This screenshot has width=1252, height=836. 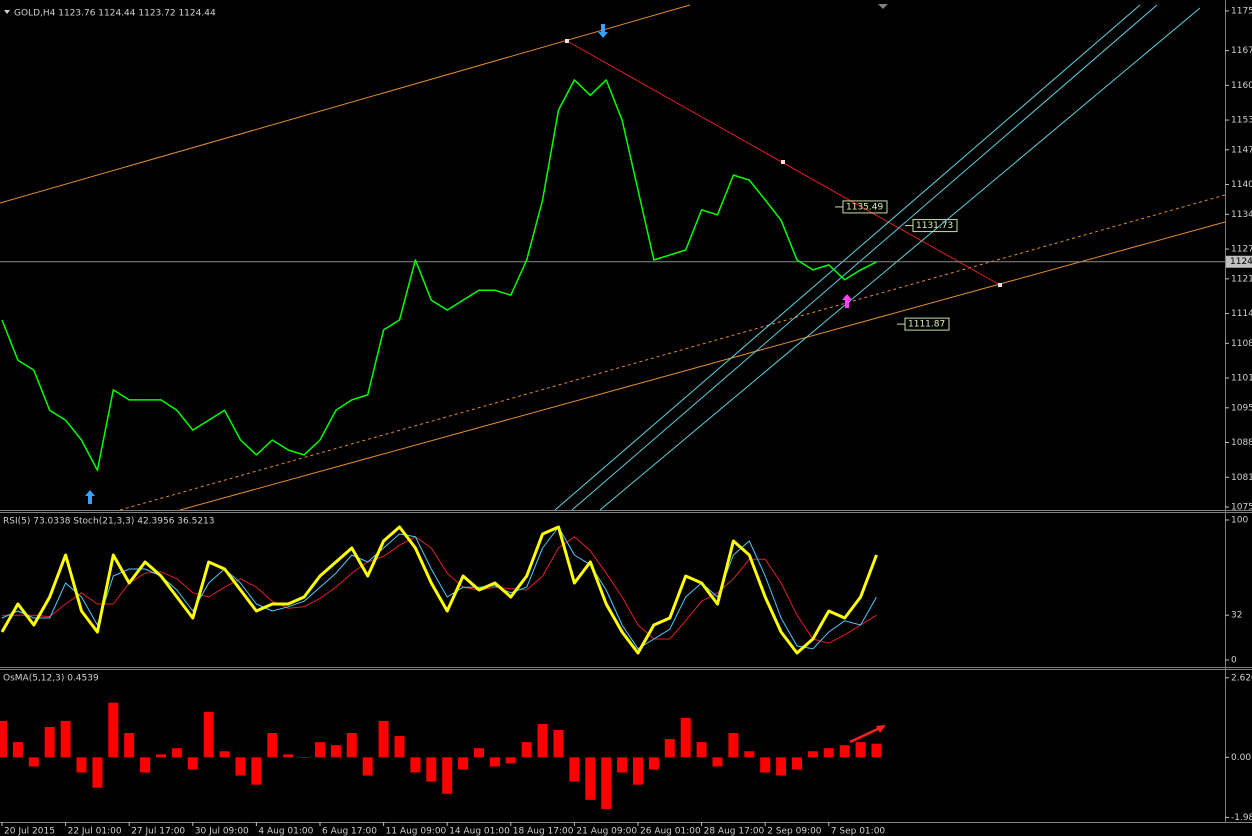 I want to click on y-tick-label: 1121, so click(x=1241, y=279).